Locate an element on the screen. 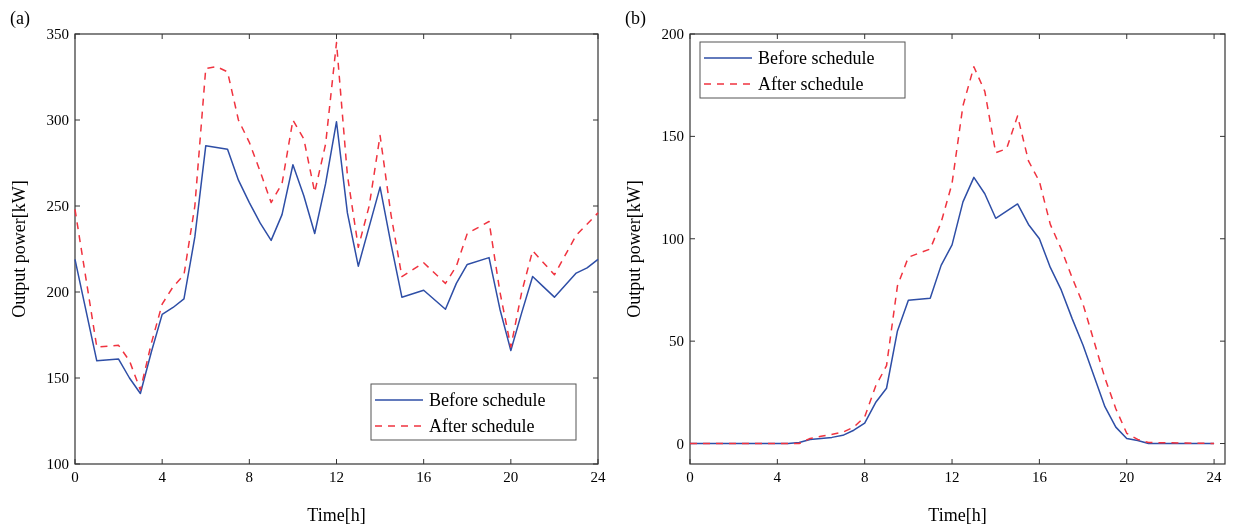 This screenshot has height=529, width=1233. y-tick-label: 0 is located at coordinates (680, 443).